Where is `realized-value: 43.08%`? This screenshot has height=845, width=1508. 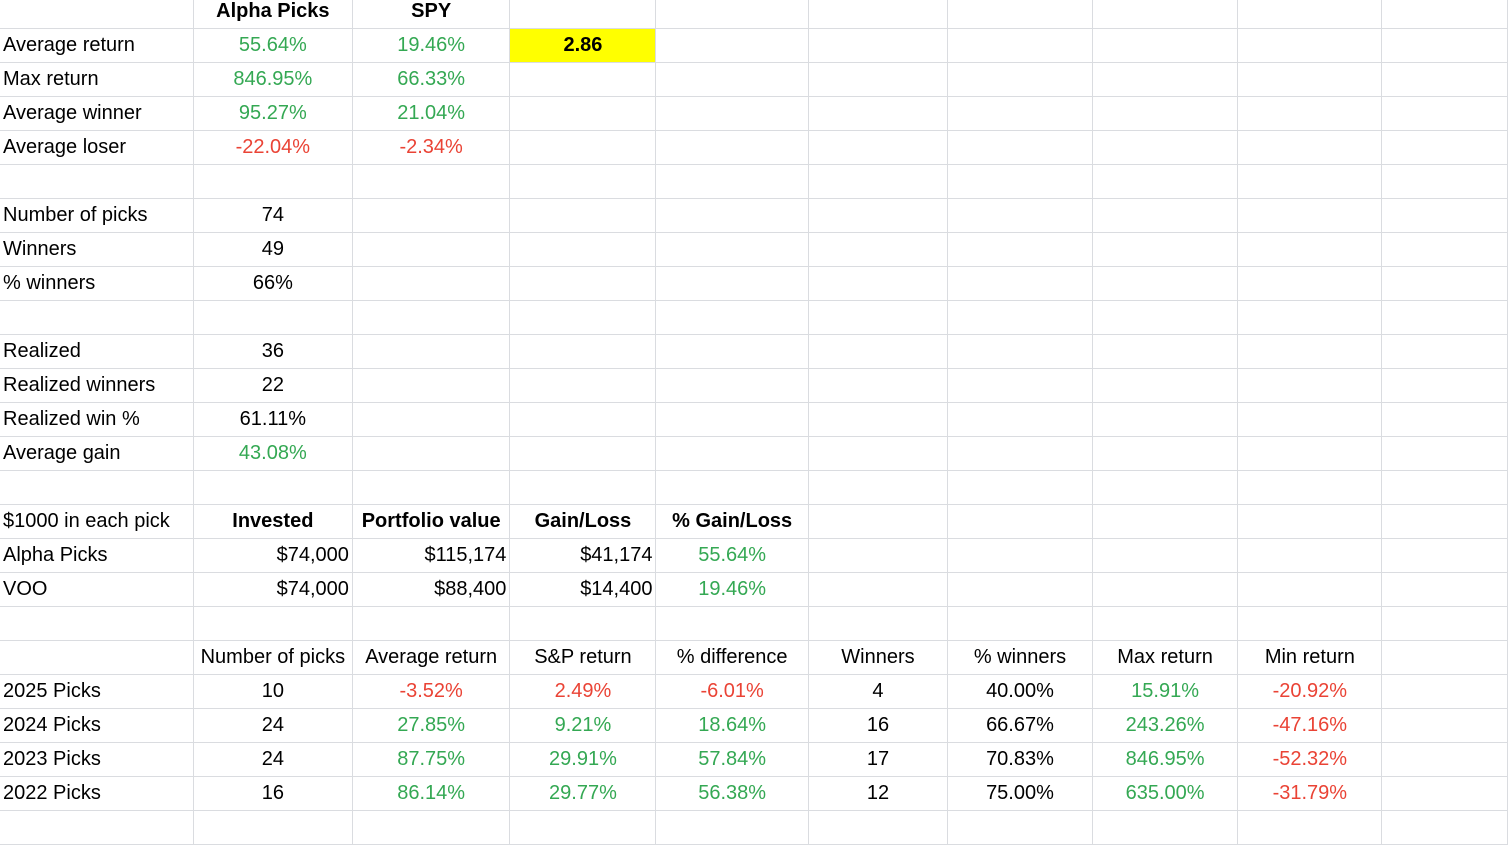 realized-value: 43.08% is located at coordinates (272, 453).